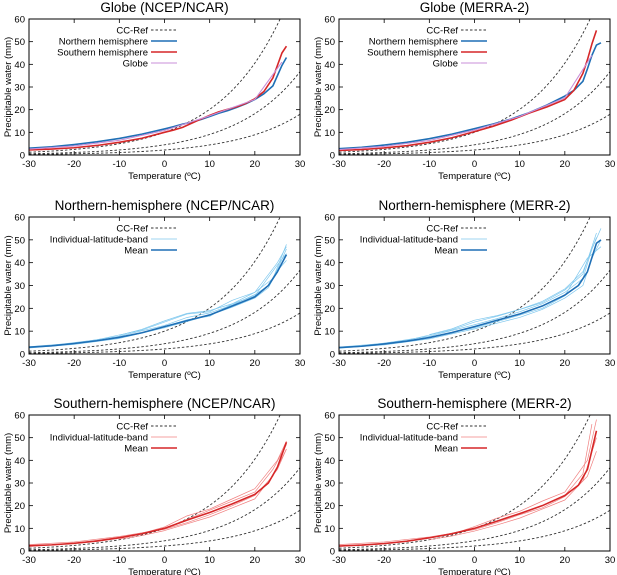 This screenshot has height=575, width=617. What do you see at coordinates (474, 205) in the screenshot?
I see `chart-title: Northern-hemisphere (MERR-2)` at bounding box center [474, 205].